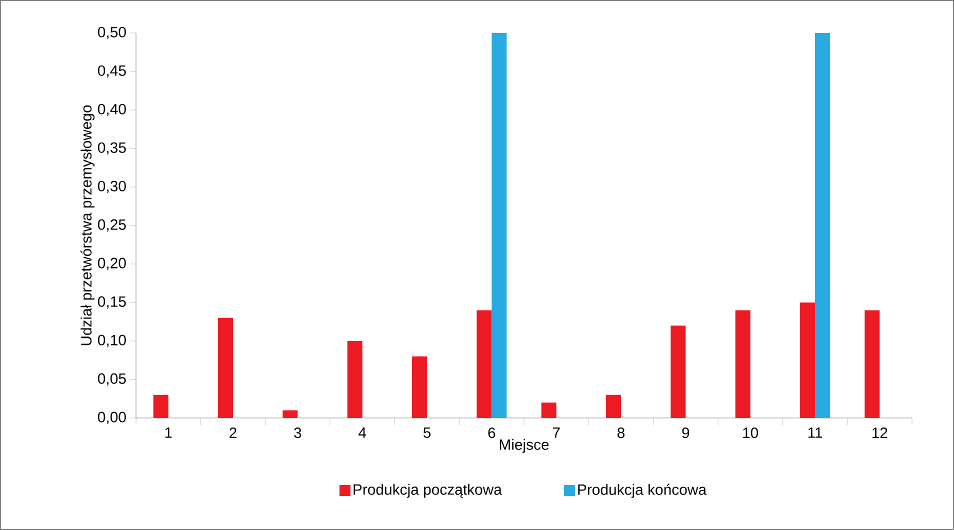 Image resolution: width=954 pixels, height=530 pixels. I want to click on y-tick-label: 0,50, so click(112, 33).